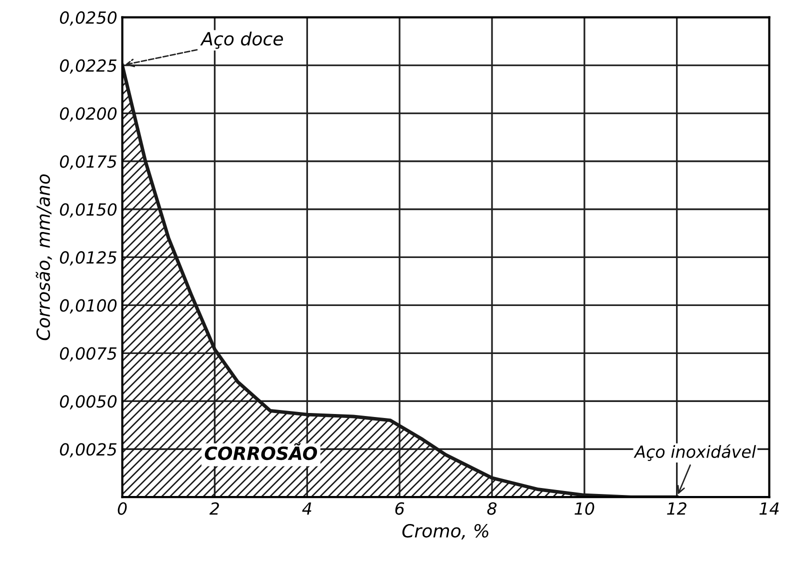 The height and width of the screenshot is (578, 789). I want to click on x-tick-label: 8, so click(492, 508).